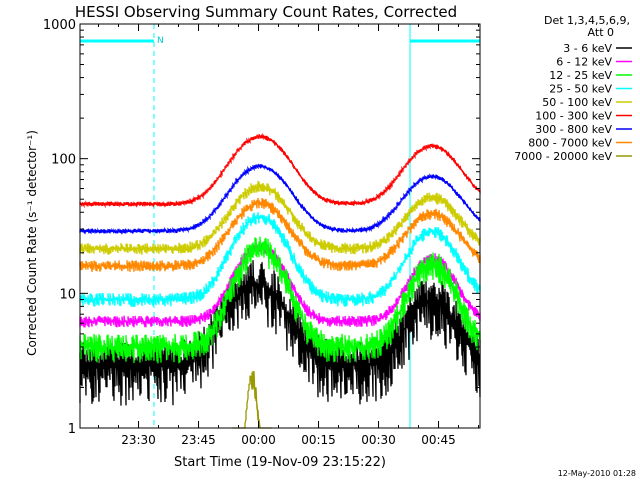 The height and width of the screenshot is (480, 640). I want to click on y-tick-label-1: 10, so click(67, 294).